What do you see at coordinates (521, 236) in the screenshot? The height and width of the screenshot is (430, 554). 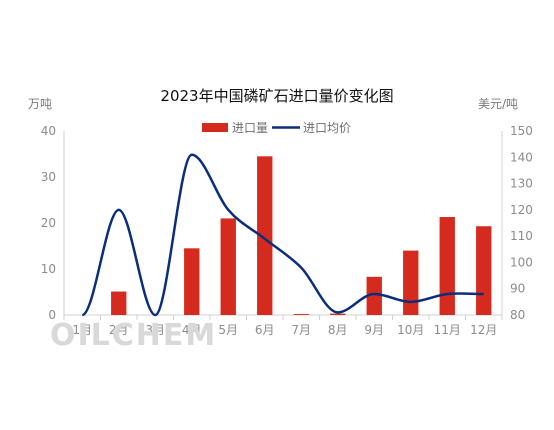 I see `right-y-tick-label: 110` at bounding box center [521, 236].